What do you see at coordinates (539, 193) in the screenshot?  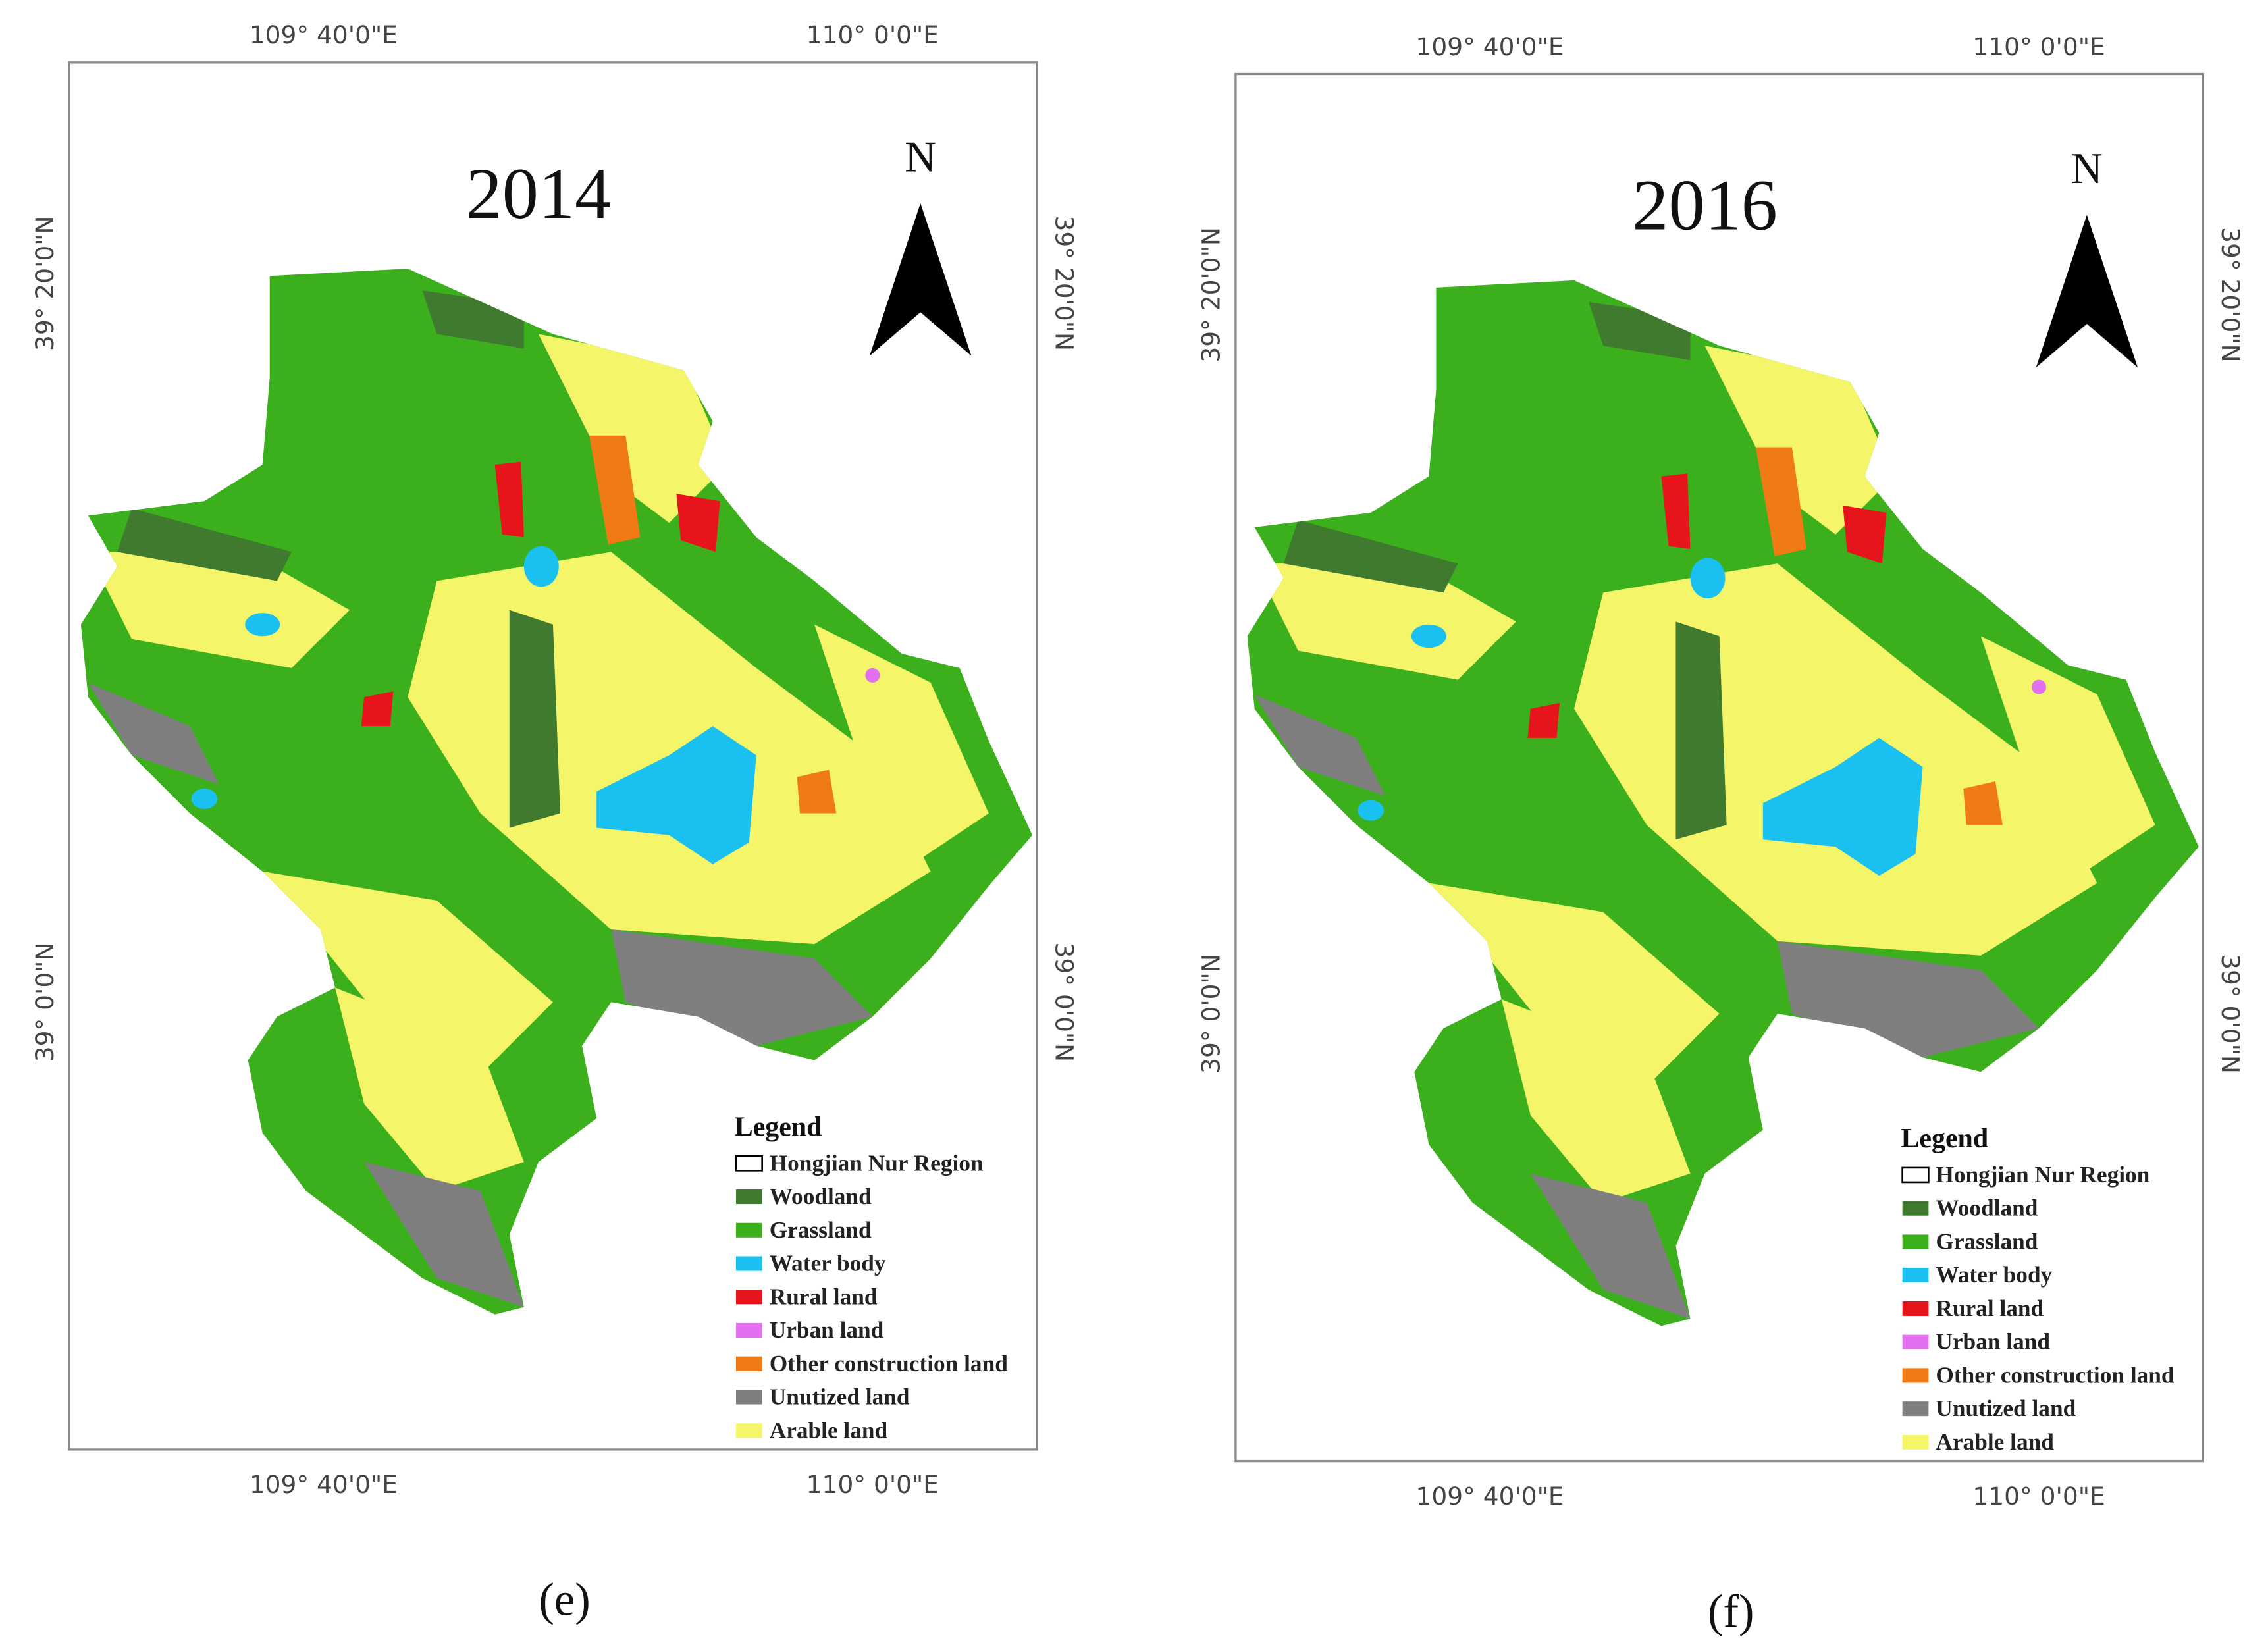 I see `year-title: 2014` at bounding box center [539, 193].